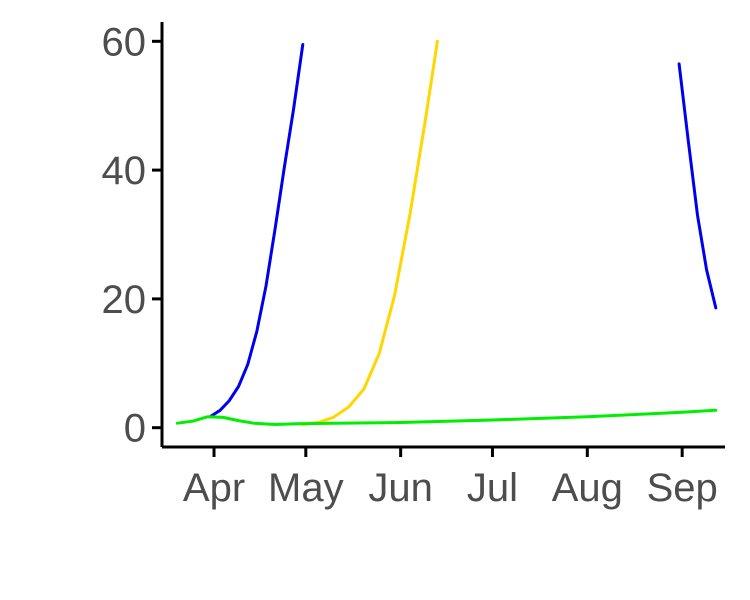 The image size is (750, 600). Describe the element at coordinates (124, 300) in the screenshot. I see `y-tick-label: 20` at that location.